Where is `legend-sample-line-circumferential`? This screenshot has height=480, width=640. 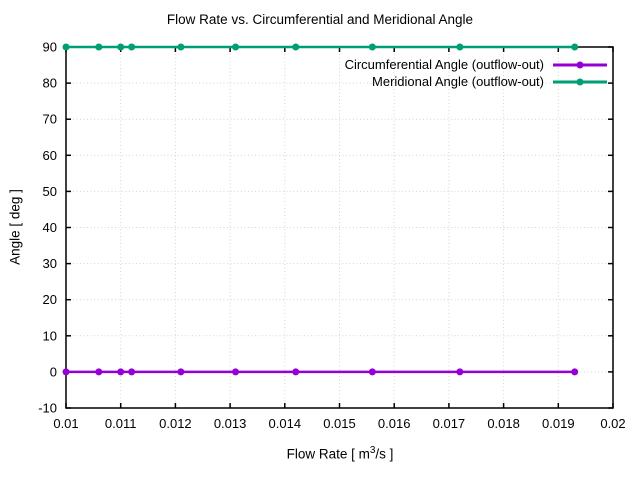
legend-sample-line-circumferential is located at coordinates (580, 64).